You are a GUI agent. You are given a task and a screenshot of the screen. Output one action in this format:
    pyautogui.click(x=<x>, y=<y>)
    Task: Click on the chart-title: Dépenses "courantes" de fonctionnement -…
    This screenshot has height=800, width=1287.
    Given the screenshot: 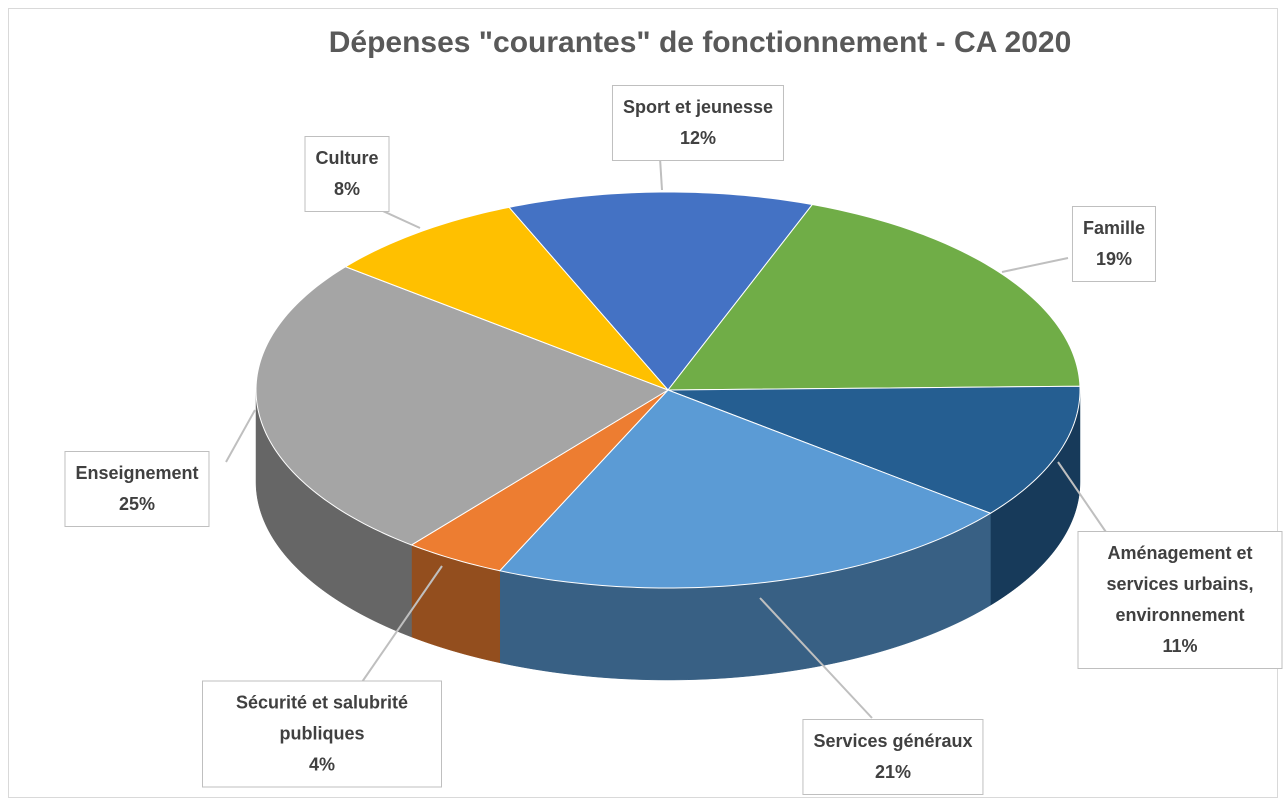 What is the action you would take?
    pyautogui.click(x=700, y=42)
    